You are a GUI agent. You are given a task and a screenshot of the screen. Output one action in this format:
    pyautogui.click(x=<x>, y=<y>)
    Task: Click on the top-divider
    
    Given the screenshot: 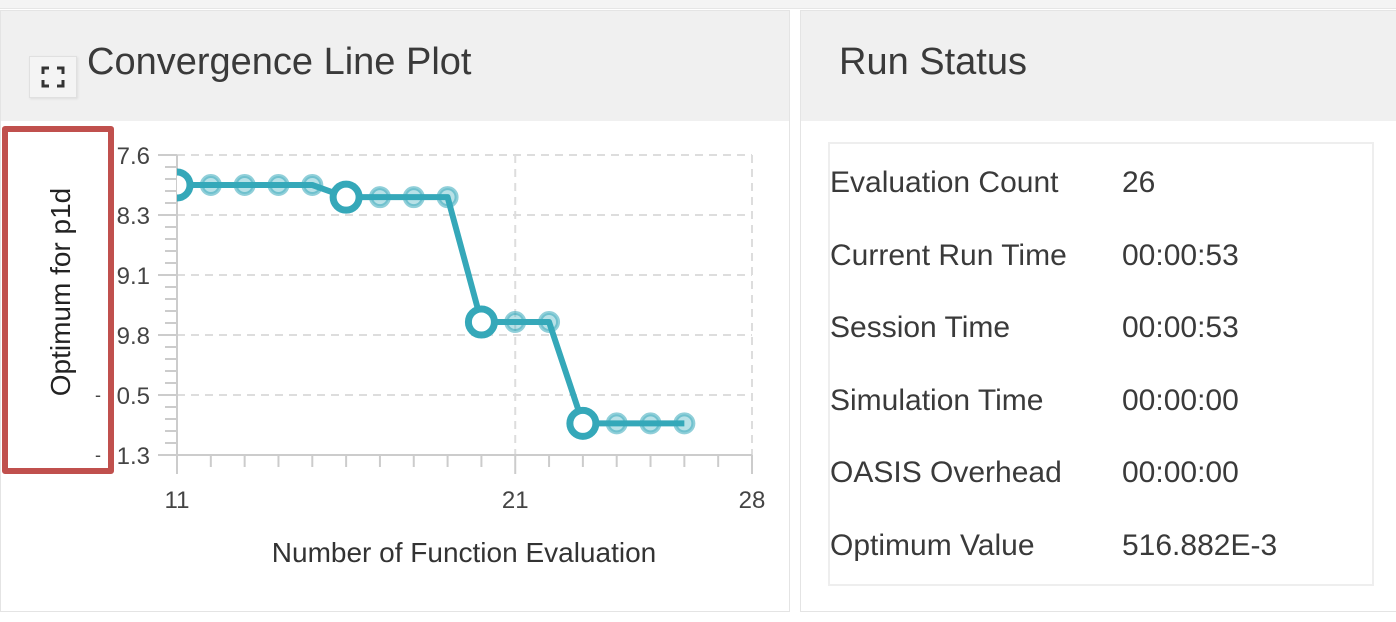 What is the action you would take?
    pyautogui.click(x=698, y=4)
    